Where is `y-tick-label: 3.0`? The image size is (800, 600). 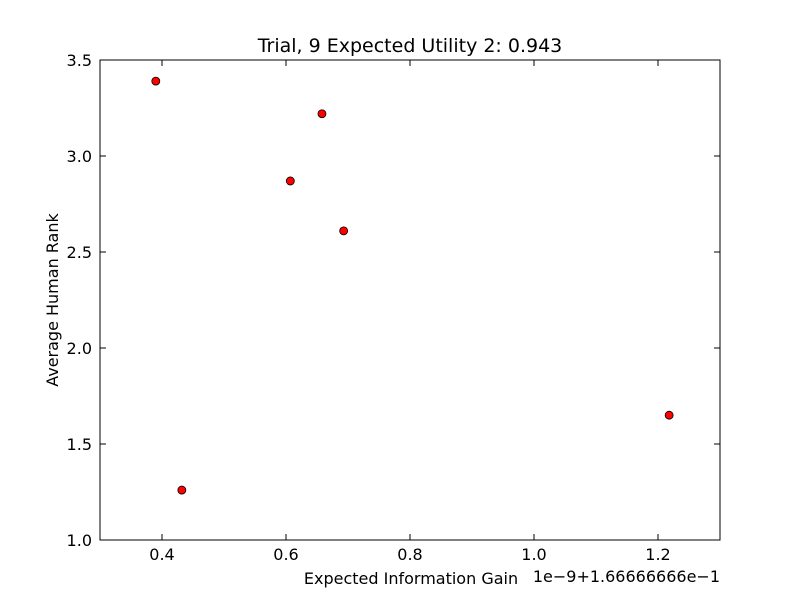
y-tick-label: 3.0 is located at coordinates (79, 156).